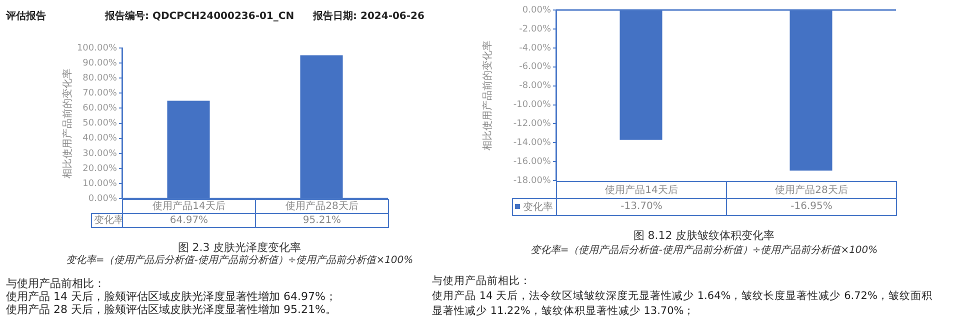 The height and width of the screenshot is (324, 960). What do you see at coordinates (100, 139) in the screenshot?
I see `y-tick-label: 40.00%` at bounding box center [100, 139].